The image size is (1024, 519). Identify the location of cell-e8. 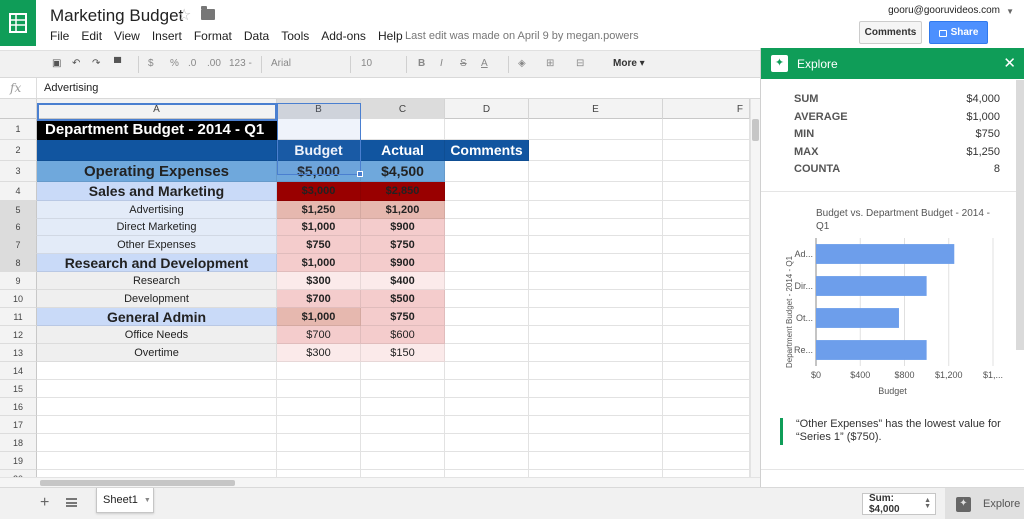
(596, 263).